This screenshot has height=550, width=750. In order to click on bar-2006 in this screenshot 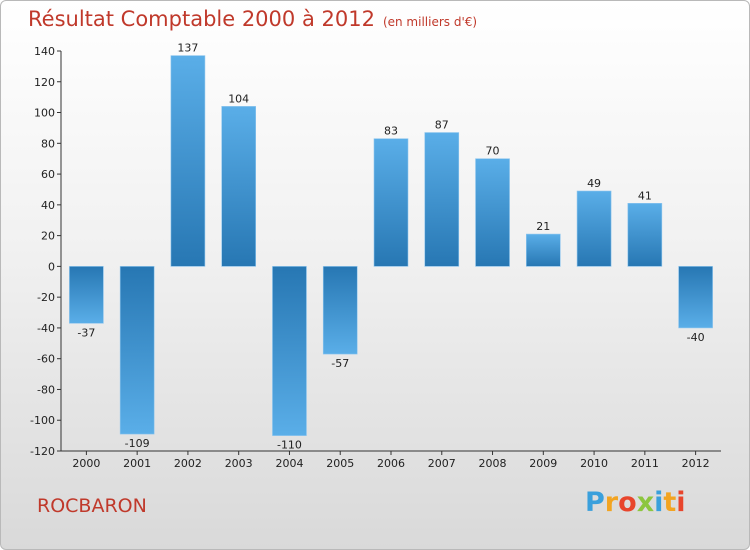, I will do `click(391, 202)`.